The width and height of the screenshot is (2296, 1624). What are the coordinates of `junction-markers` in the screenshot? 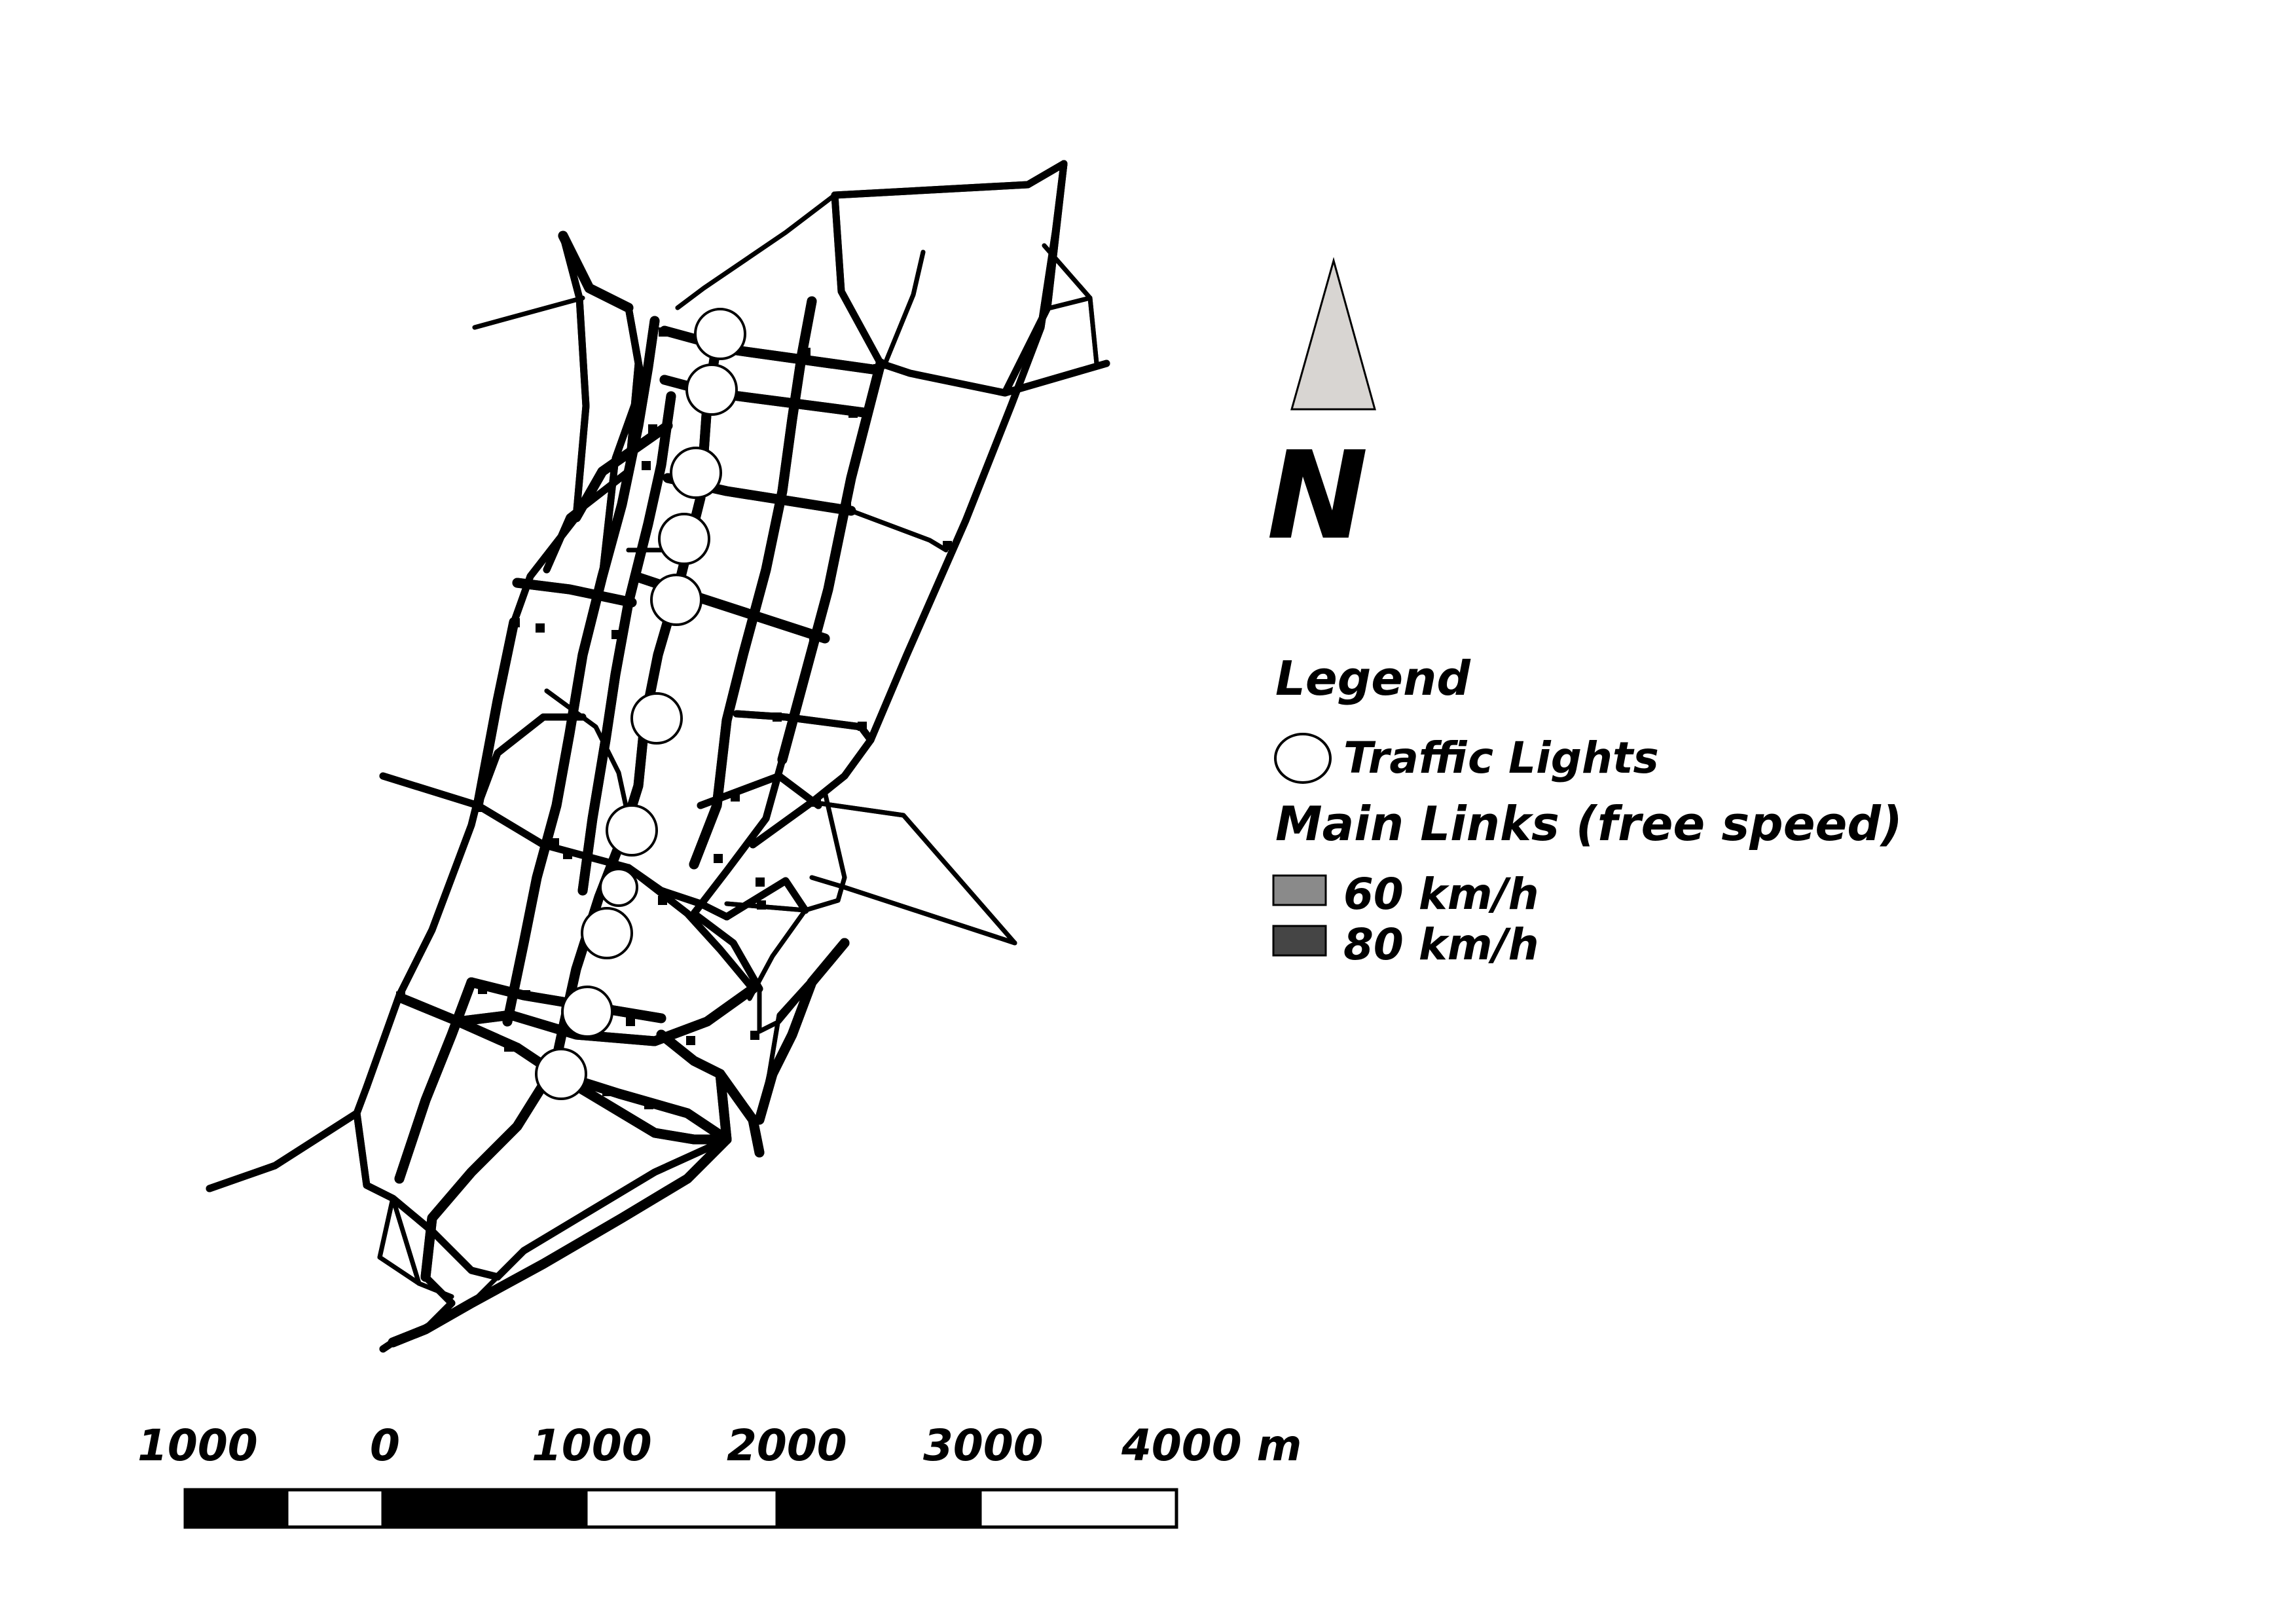 It's located at (674, 735).